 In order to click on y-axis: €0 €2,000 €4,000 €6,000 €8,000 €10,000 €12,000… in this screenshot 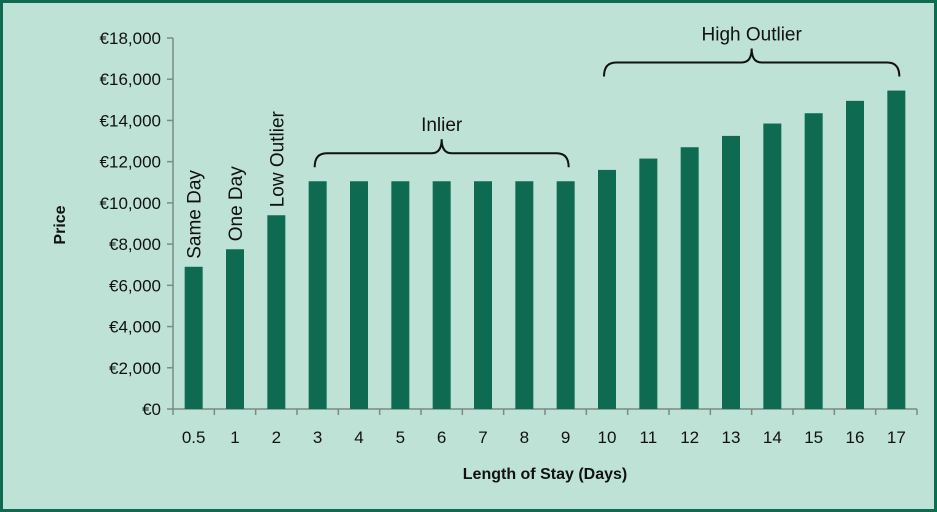, I will do `click(137, 224)`.